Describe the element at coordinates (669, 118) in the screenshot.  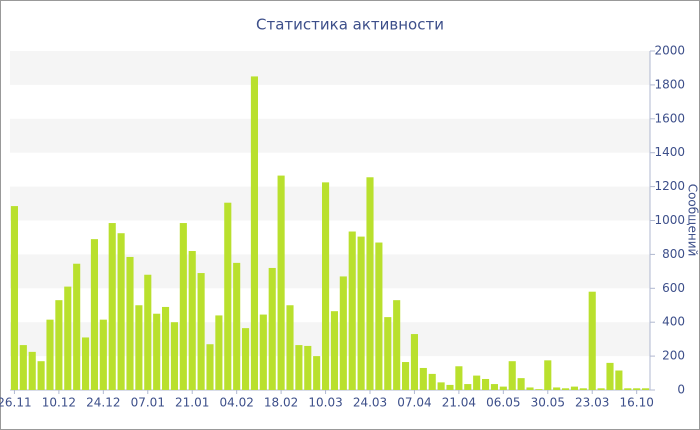
I see `y-tick-label: 1600` at that location.